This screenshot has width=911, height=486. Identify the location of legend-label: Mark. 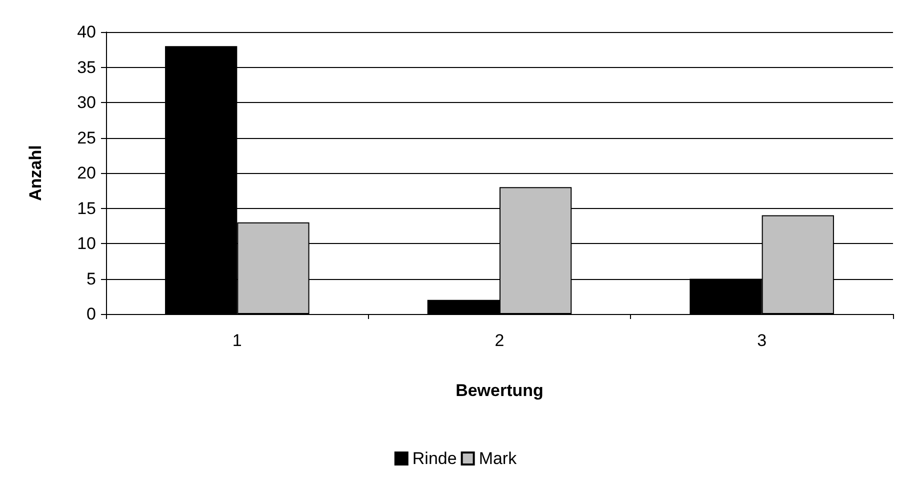
(498, 458).